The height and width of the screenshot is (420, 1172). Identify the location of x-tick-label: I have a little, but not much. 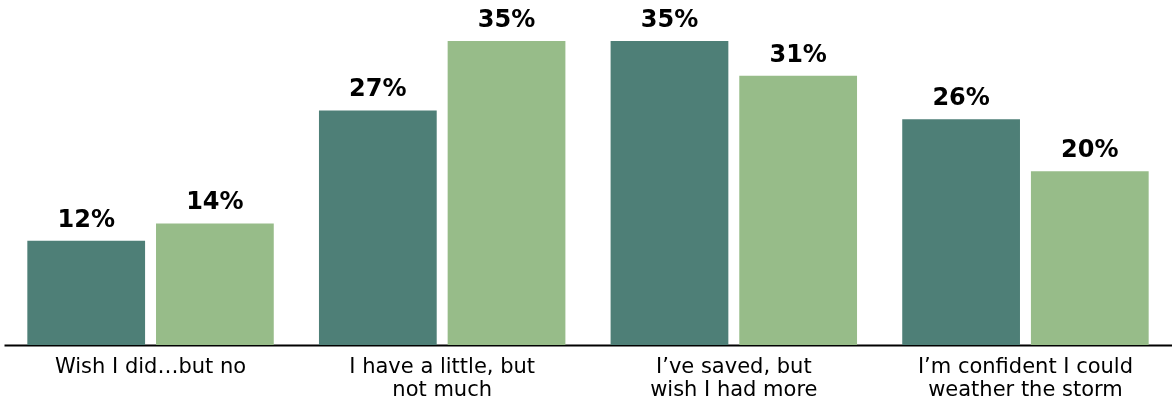
(442, 377).